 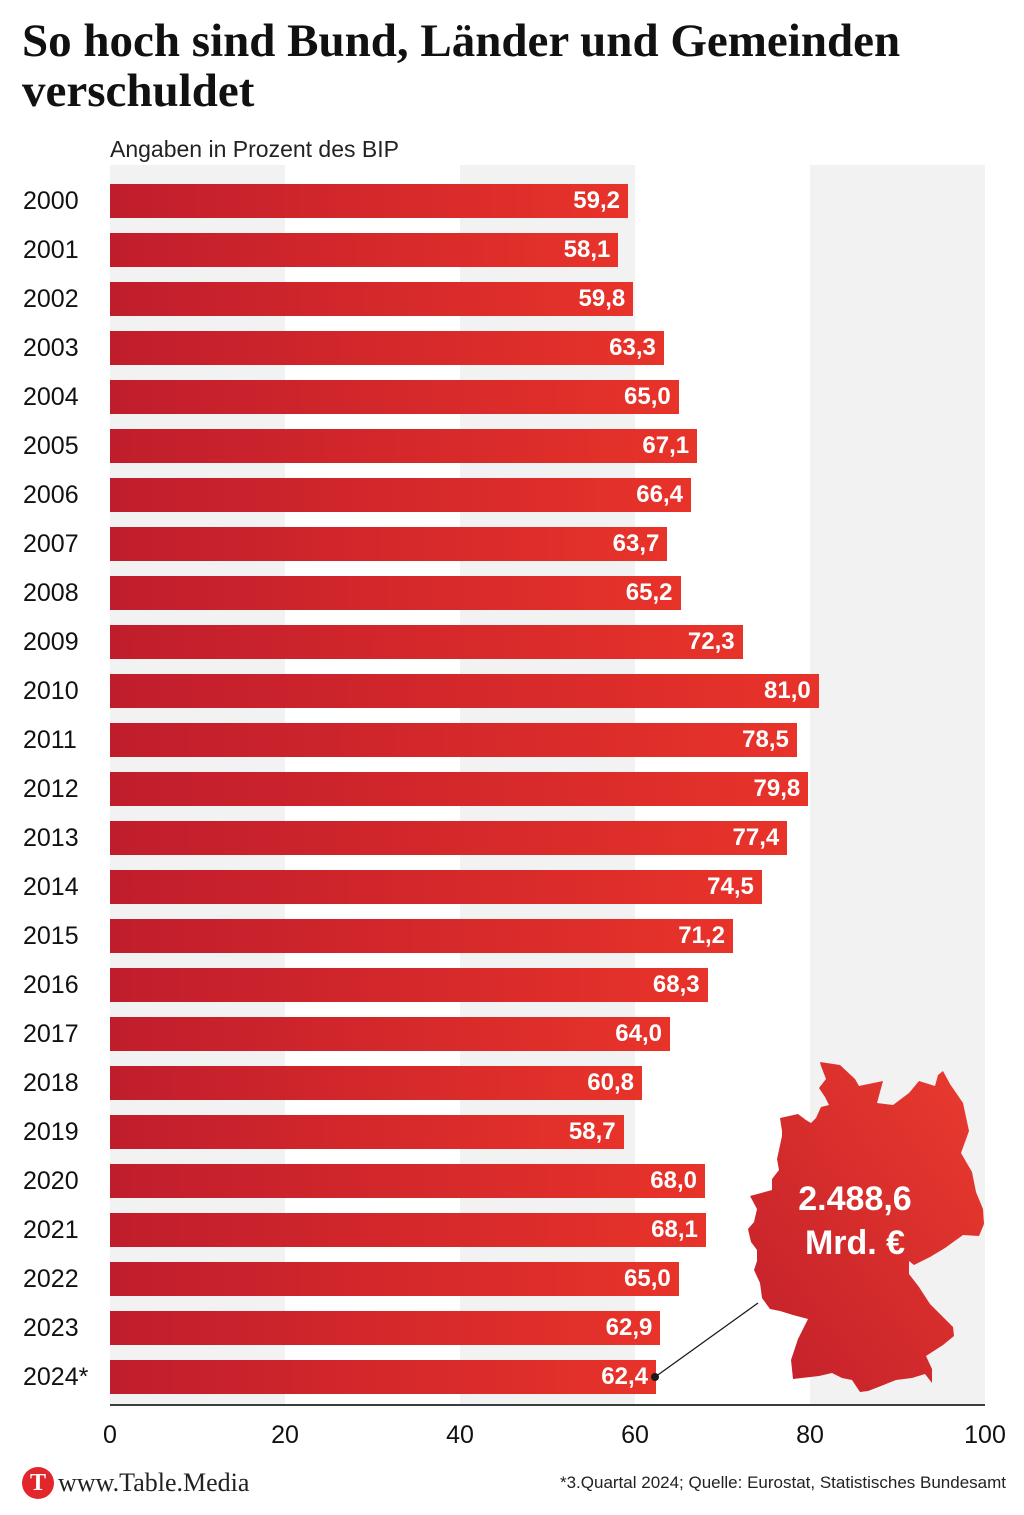 What do you see at coordinates (383, 1377) in the screenshot?
I see `bar: 62,4` at bounding box center [383, 1377].